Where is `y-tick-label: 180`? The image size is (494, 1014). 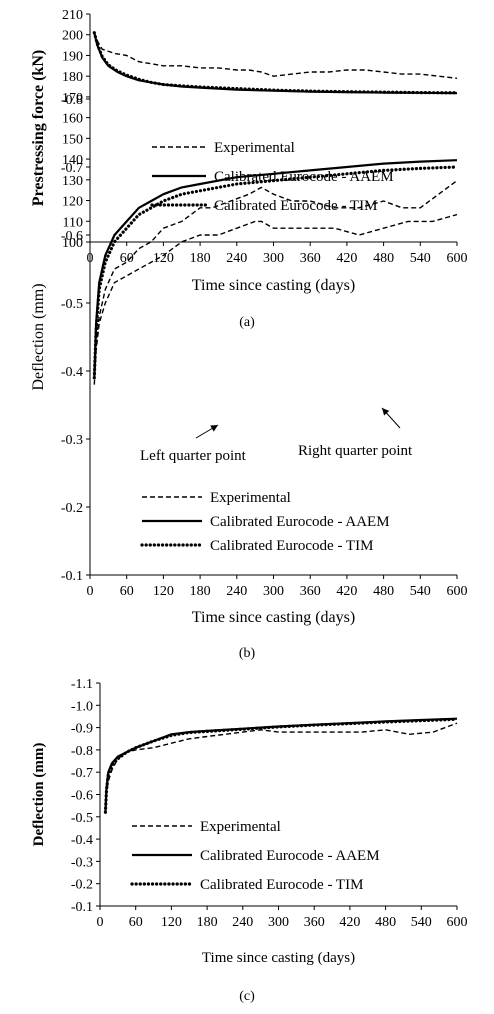
y-tick-label: 180 is located at coordinates (72, 77).